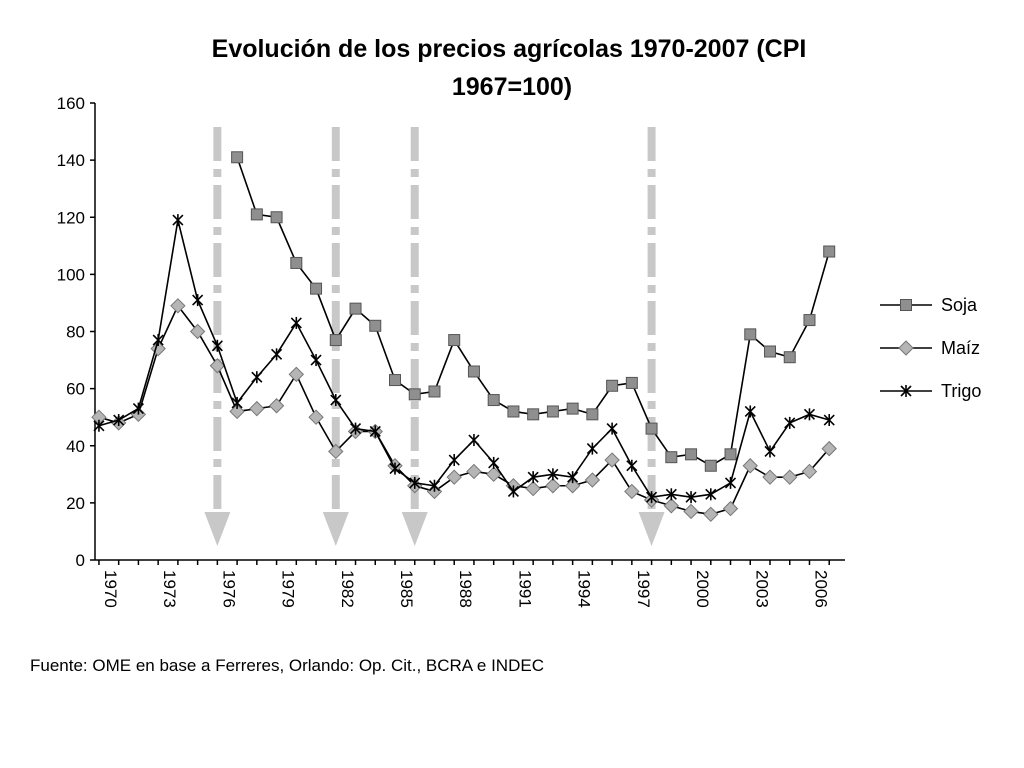 Image resolution: width=1024 pixels, height=768 pixels. I want to click on legend-label-maiz: Maíz, so click(960, 348).